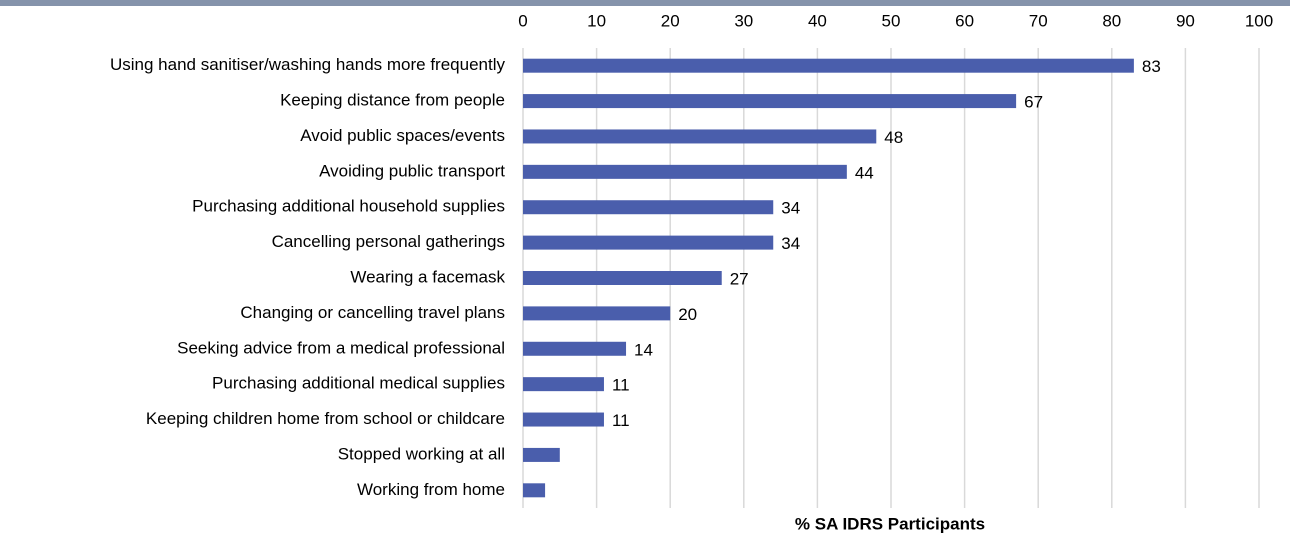 The width and height of the screenshot is (1290, 544). I want to click on x-tick-label: 30, so click(743, 20).